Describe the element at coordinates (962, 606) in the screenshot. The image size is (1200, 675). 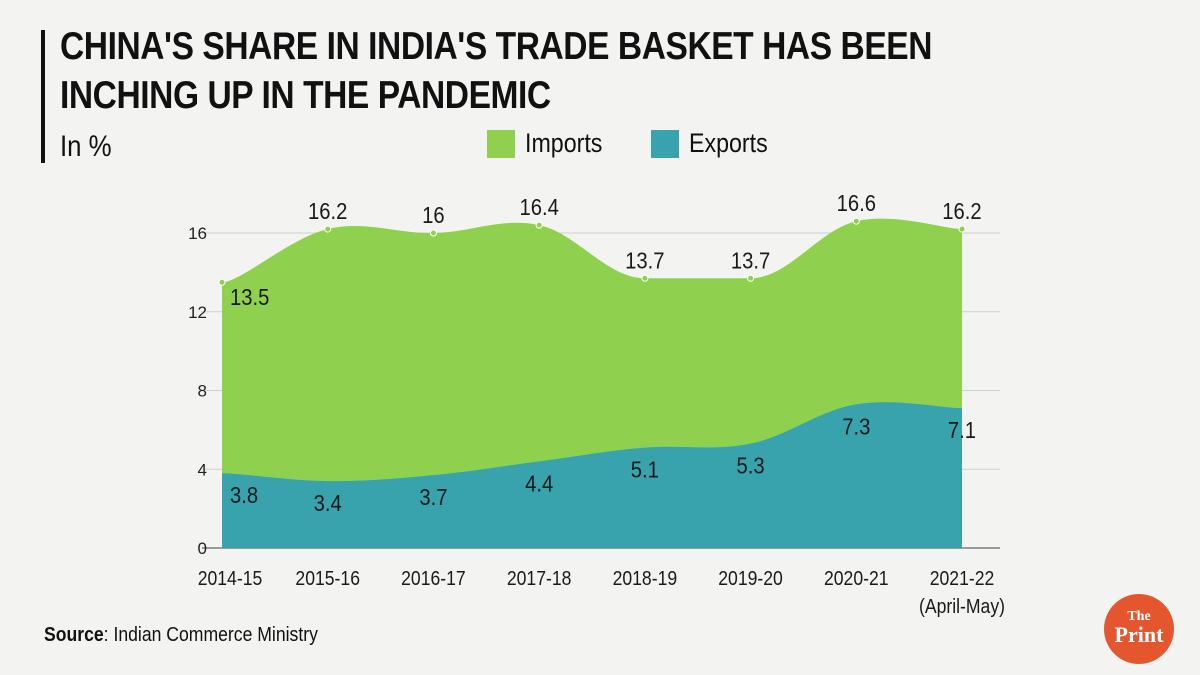
I see `x-tick-sublabel: (April-May)` at that location.